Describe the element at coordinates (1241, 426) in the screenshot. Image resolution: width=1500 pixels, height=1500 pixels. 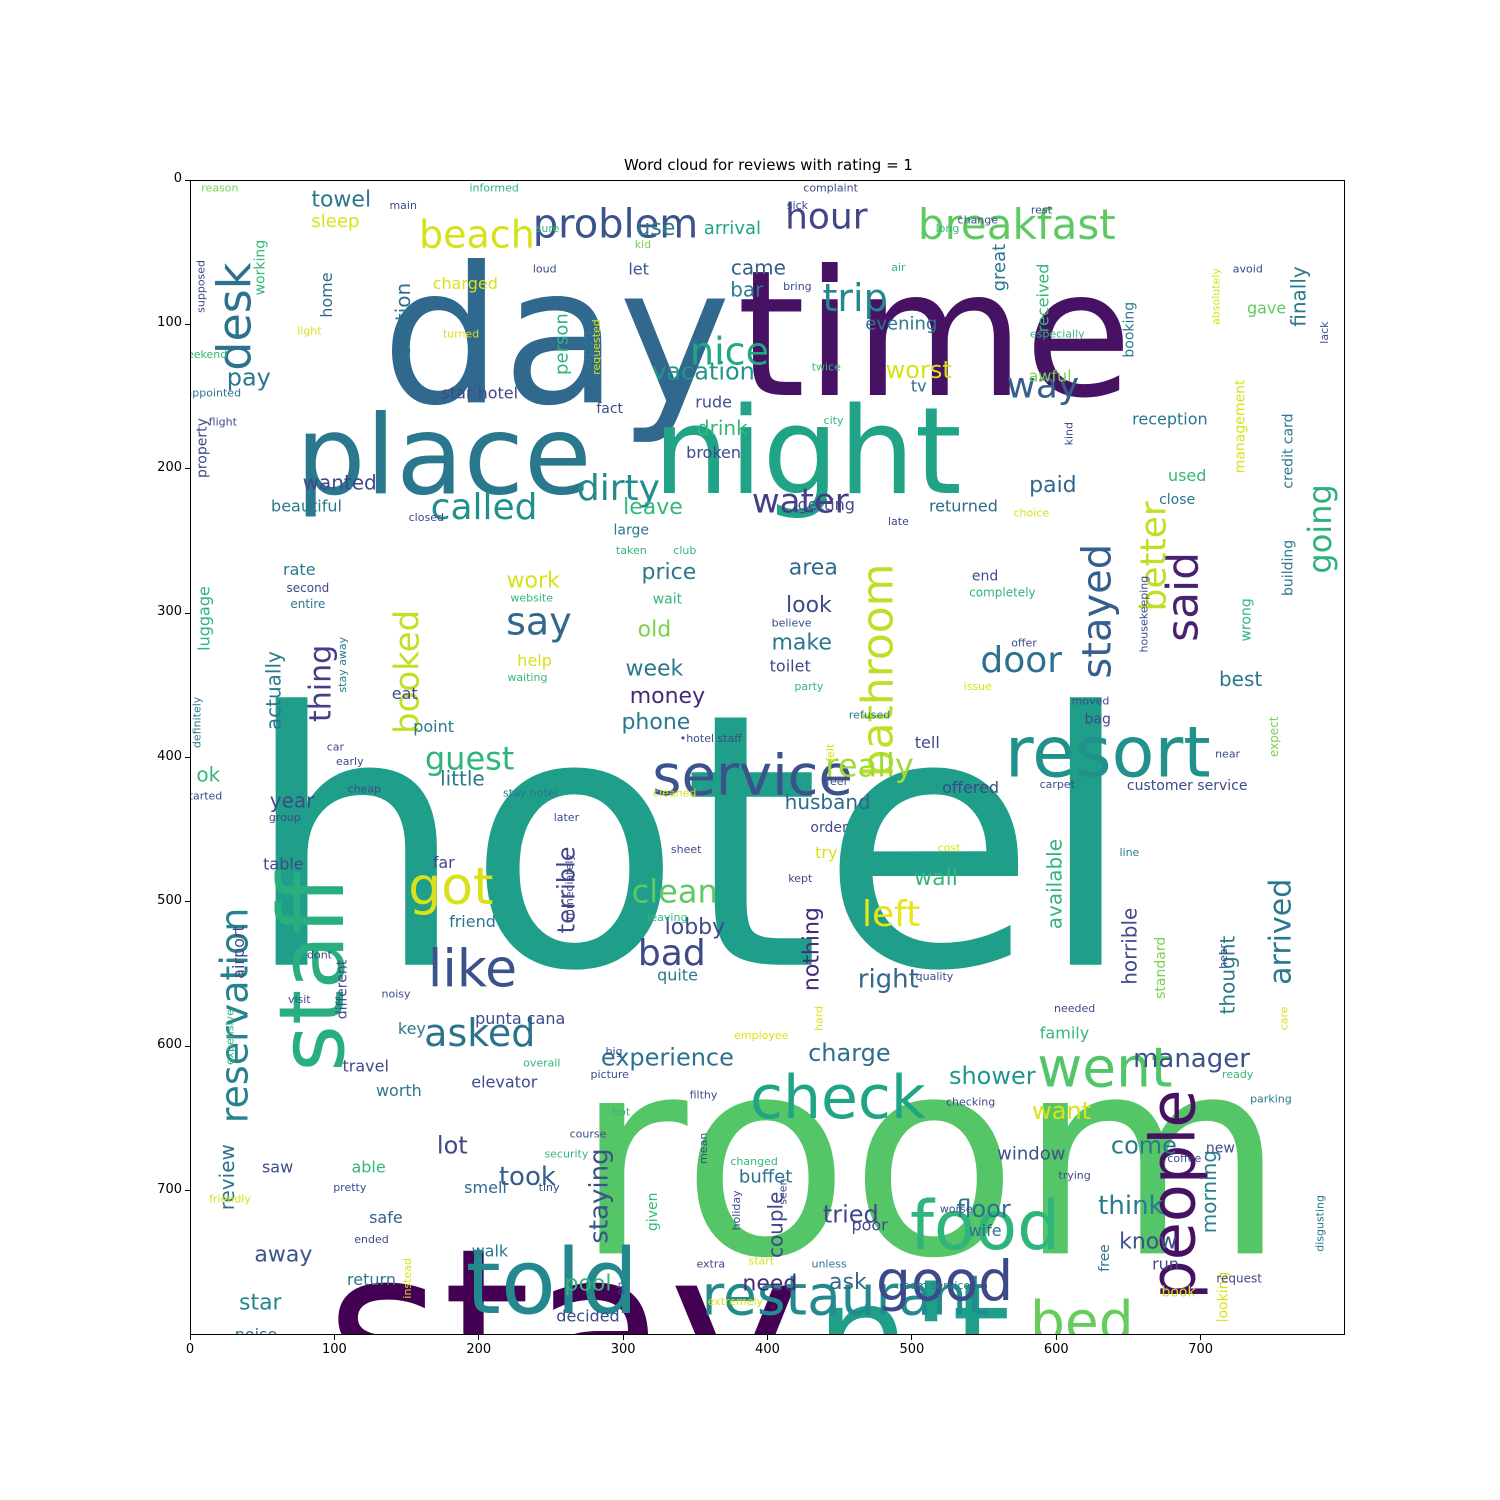
I see `word-management: management` at that location.